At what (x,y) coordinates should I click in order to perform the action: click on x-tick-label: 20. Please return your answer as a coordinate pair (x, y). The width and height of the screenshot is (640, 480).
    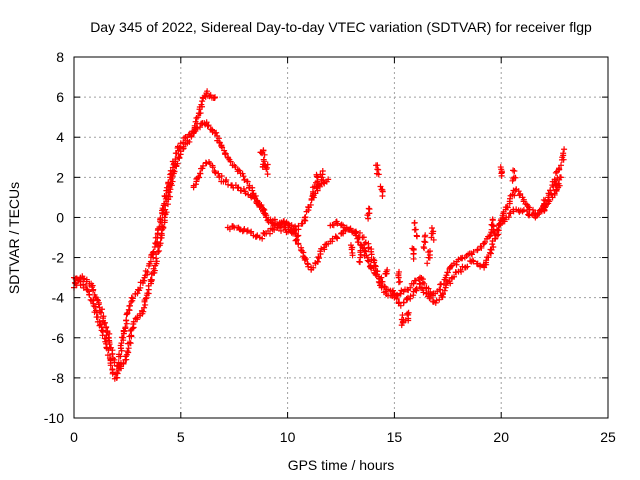
    Looking at the image, I should click on (501, 437).